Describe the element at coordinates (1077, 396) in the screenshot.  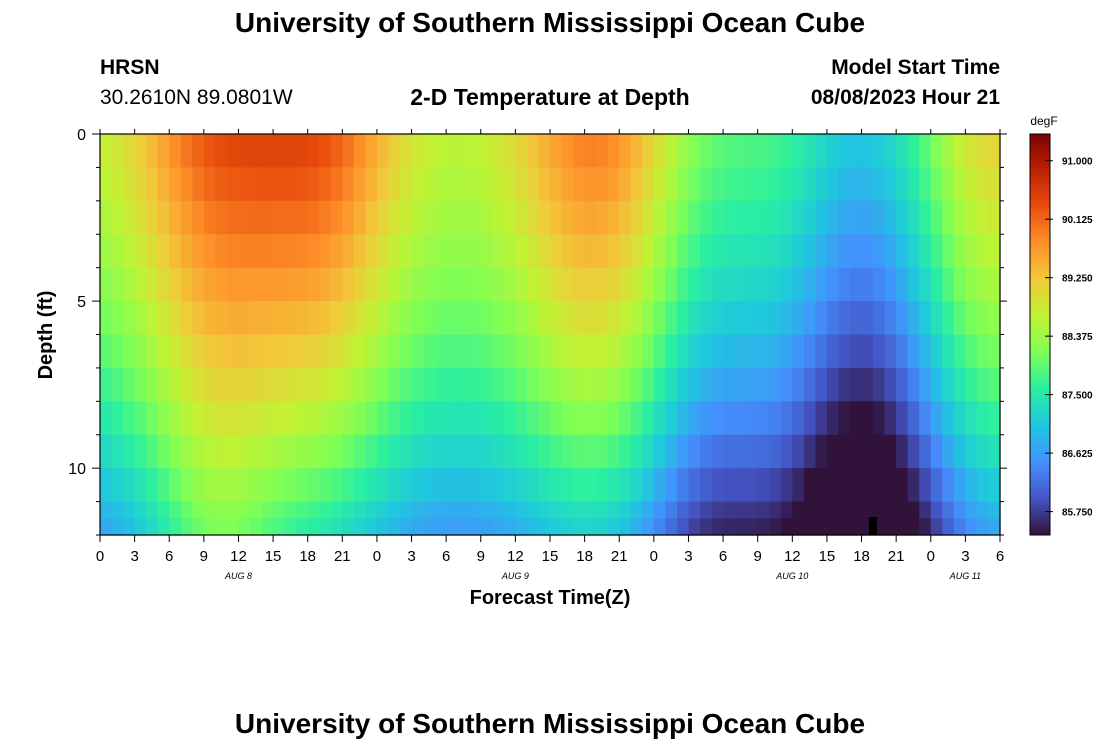
I see `colorbar-tick-label: 87.500` at that location.